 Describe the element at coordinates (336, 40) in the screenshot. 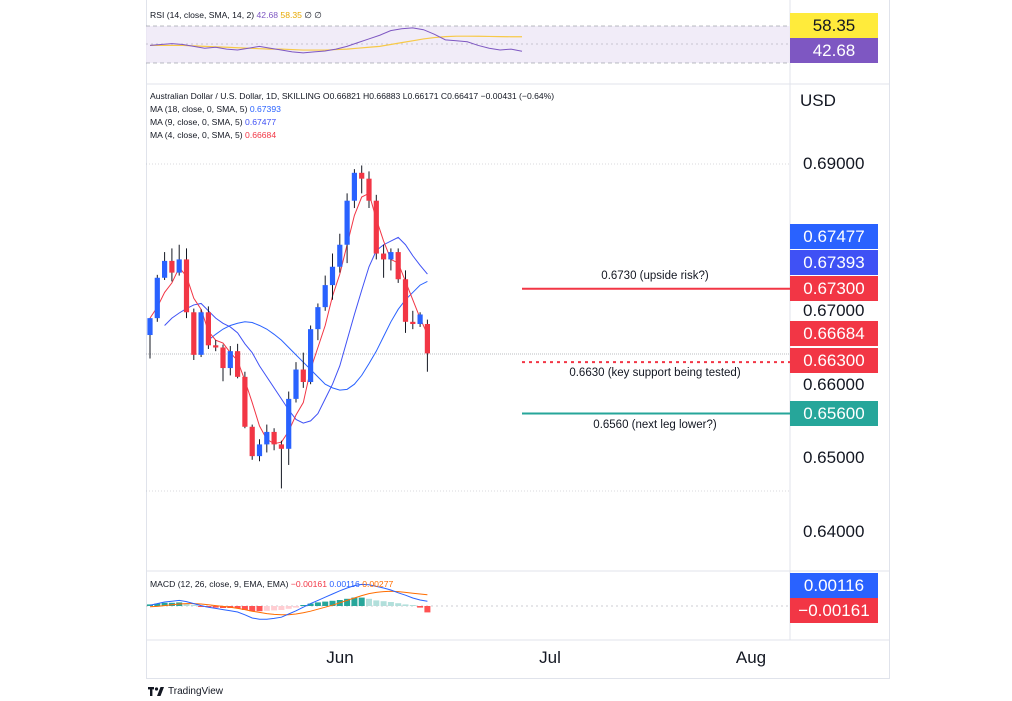

I see `rsi-line` at that location.